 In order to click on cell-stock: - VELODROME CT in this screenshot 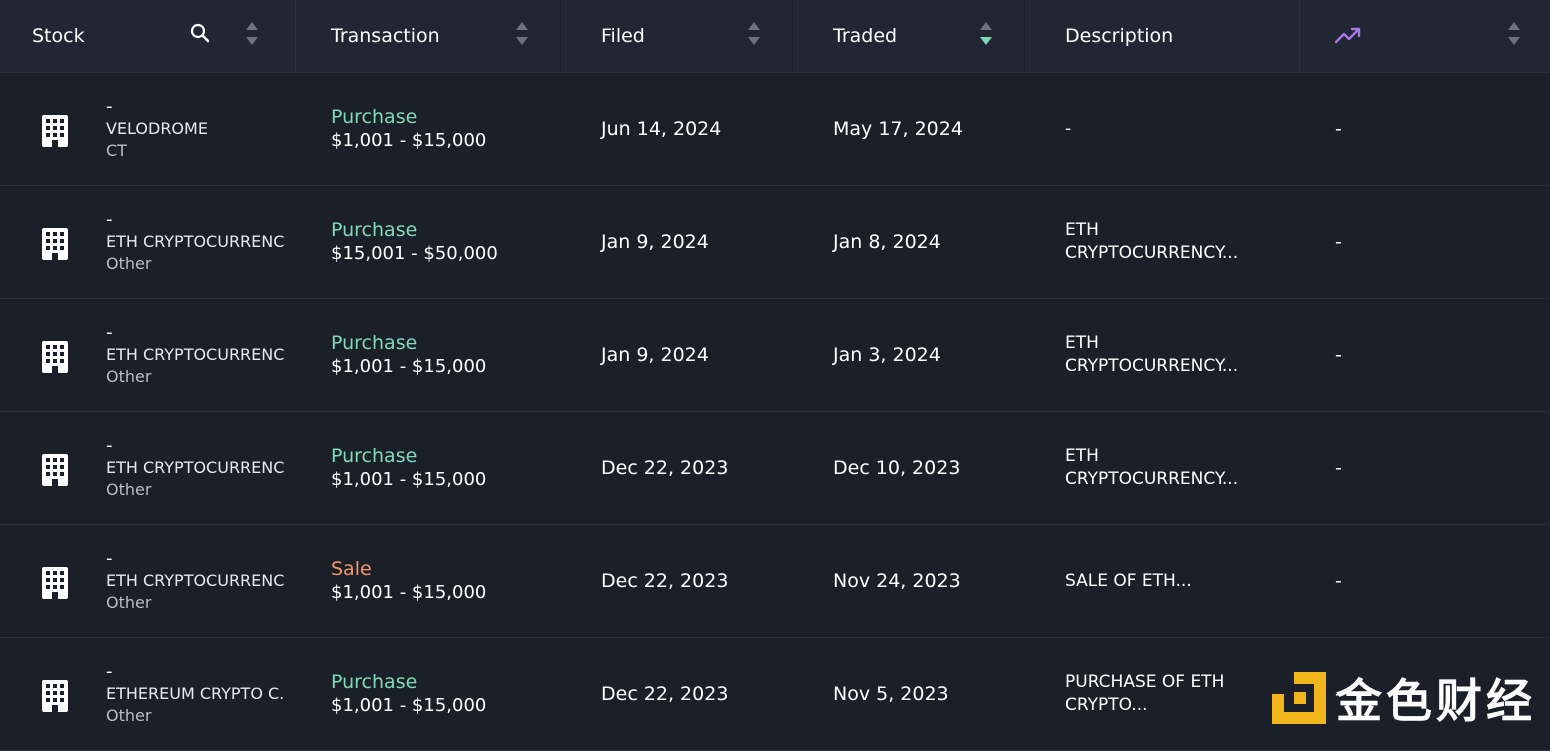, I will do `click(148, 129)`.